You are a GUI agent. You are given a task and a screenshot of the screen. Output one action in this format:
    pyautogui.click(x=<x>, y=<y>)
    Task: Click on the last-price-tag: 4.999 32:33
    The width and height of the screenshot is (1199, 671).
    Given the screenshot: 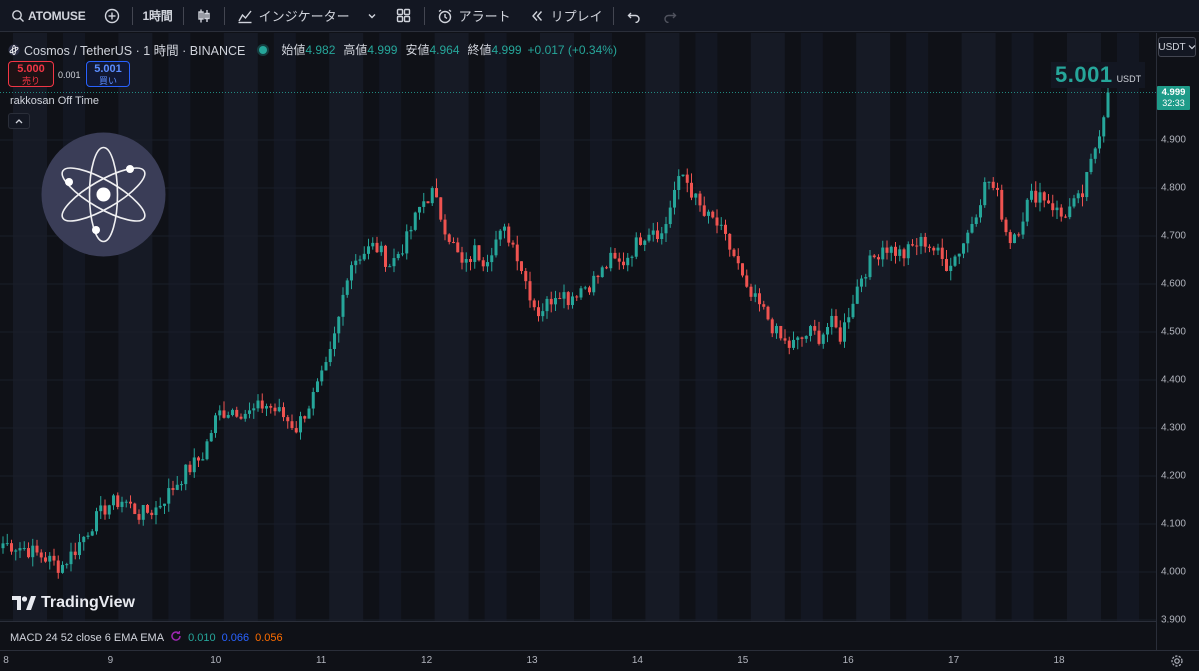 What is the action you would take?
    pyautogui.click(x=1173, y=98)
    